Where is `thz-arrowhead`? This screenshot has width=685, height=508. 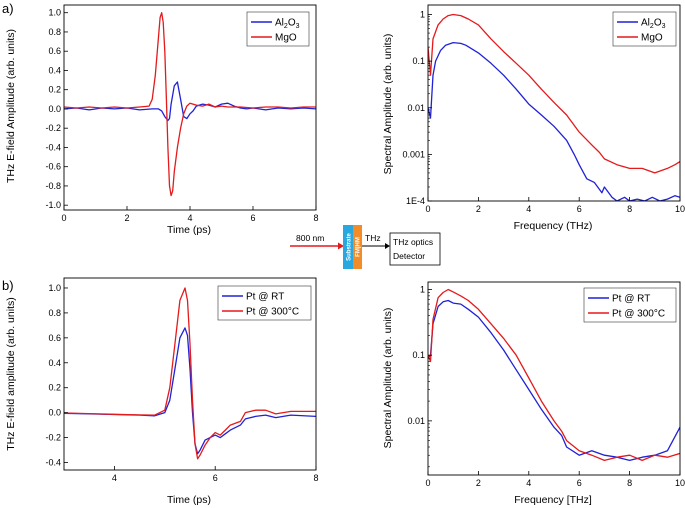
thz-arrowhead is located at coordinates (387, 246).